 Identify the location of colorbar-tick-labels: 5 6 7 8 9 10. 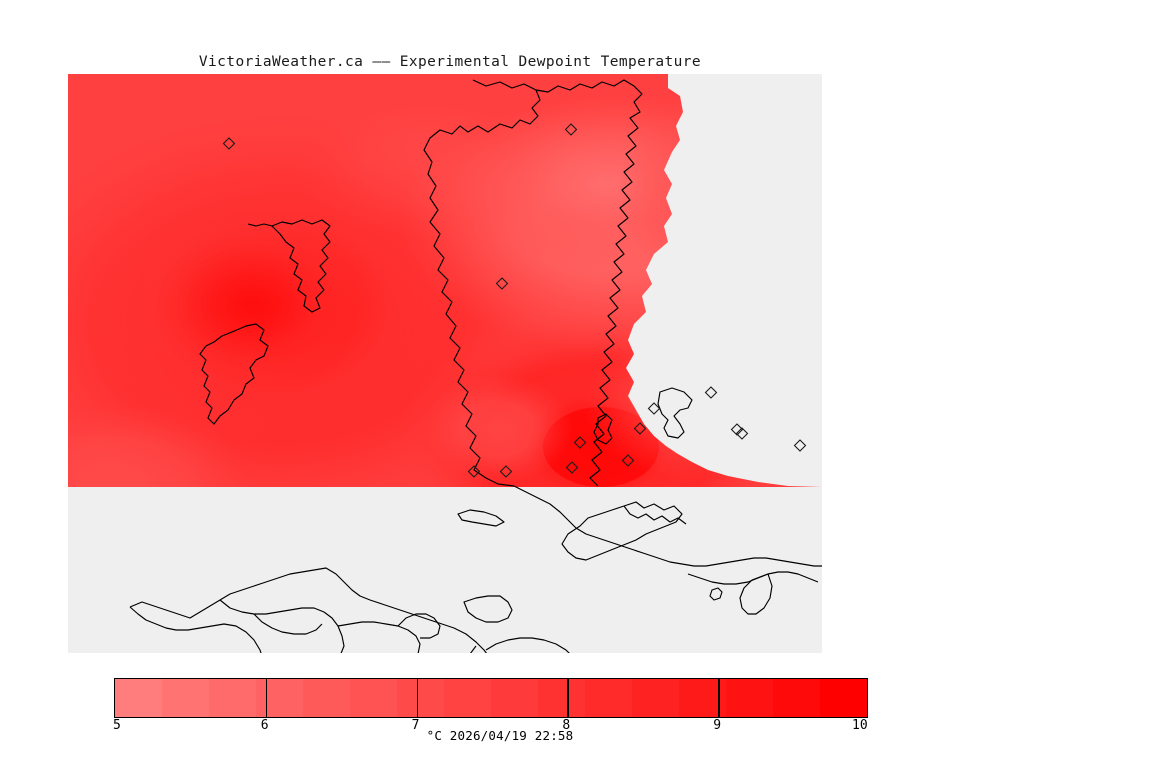
(490, 727).